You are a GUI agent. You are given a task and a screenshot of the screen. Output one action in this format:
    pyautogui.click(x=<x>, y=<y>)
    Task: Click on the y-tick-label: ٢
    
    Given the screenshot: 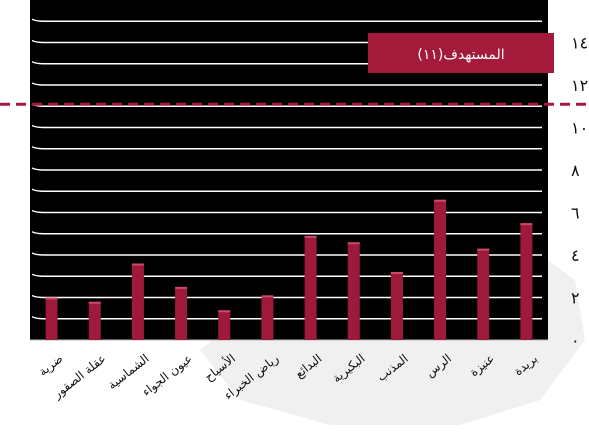 What is the action you would take?
    pyautogui.click(x=575, y=298)
    